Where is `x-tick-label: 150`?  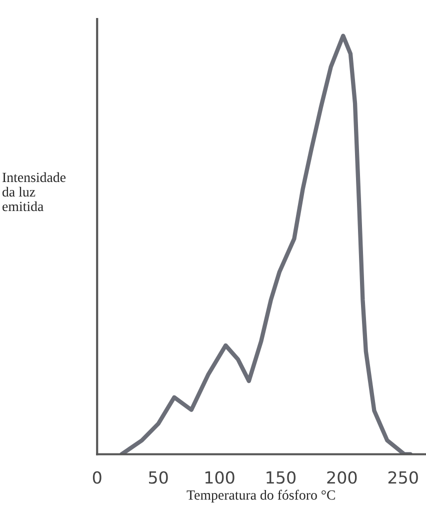
x-tick-label: 150 is located at coordinates (281, 477).